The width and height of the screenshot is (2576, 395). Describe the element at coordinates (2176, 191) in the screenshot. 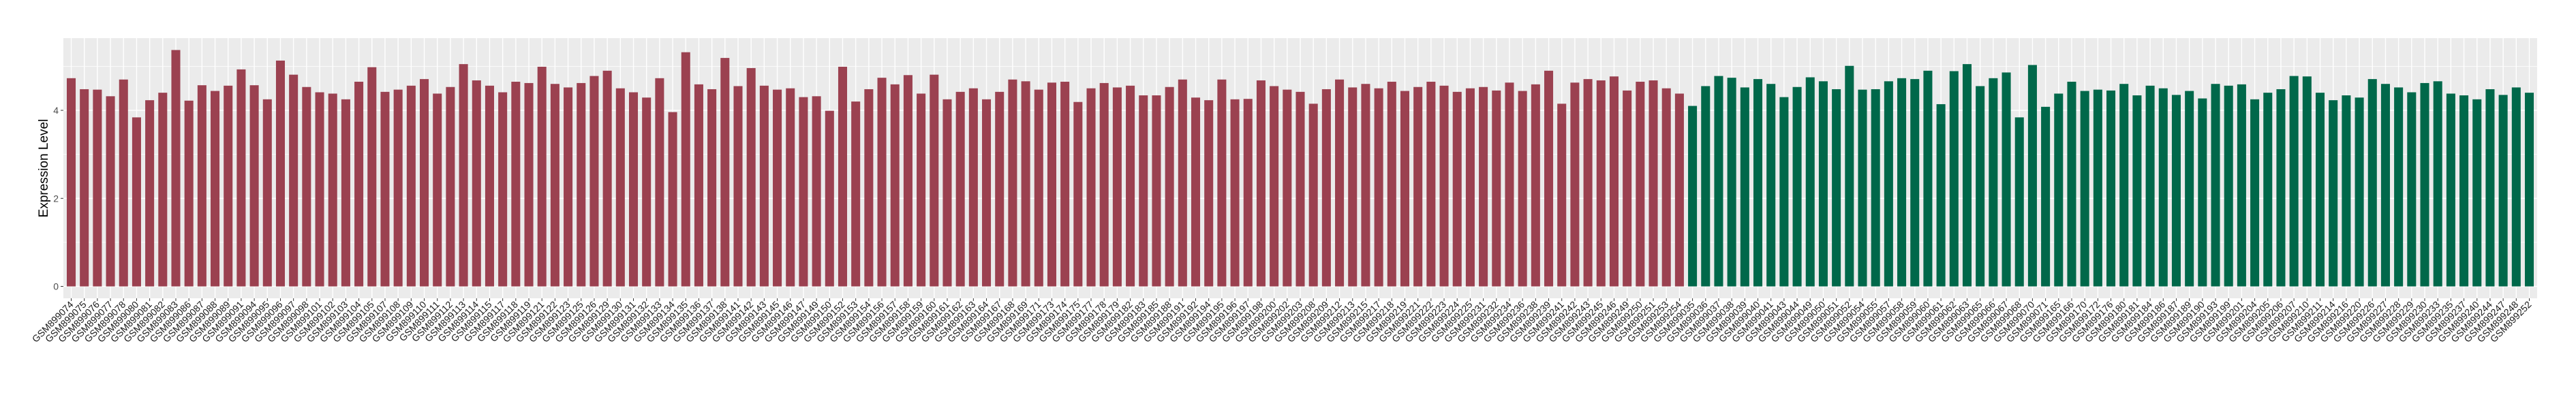

I see `bar-GSM899187` at that location.